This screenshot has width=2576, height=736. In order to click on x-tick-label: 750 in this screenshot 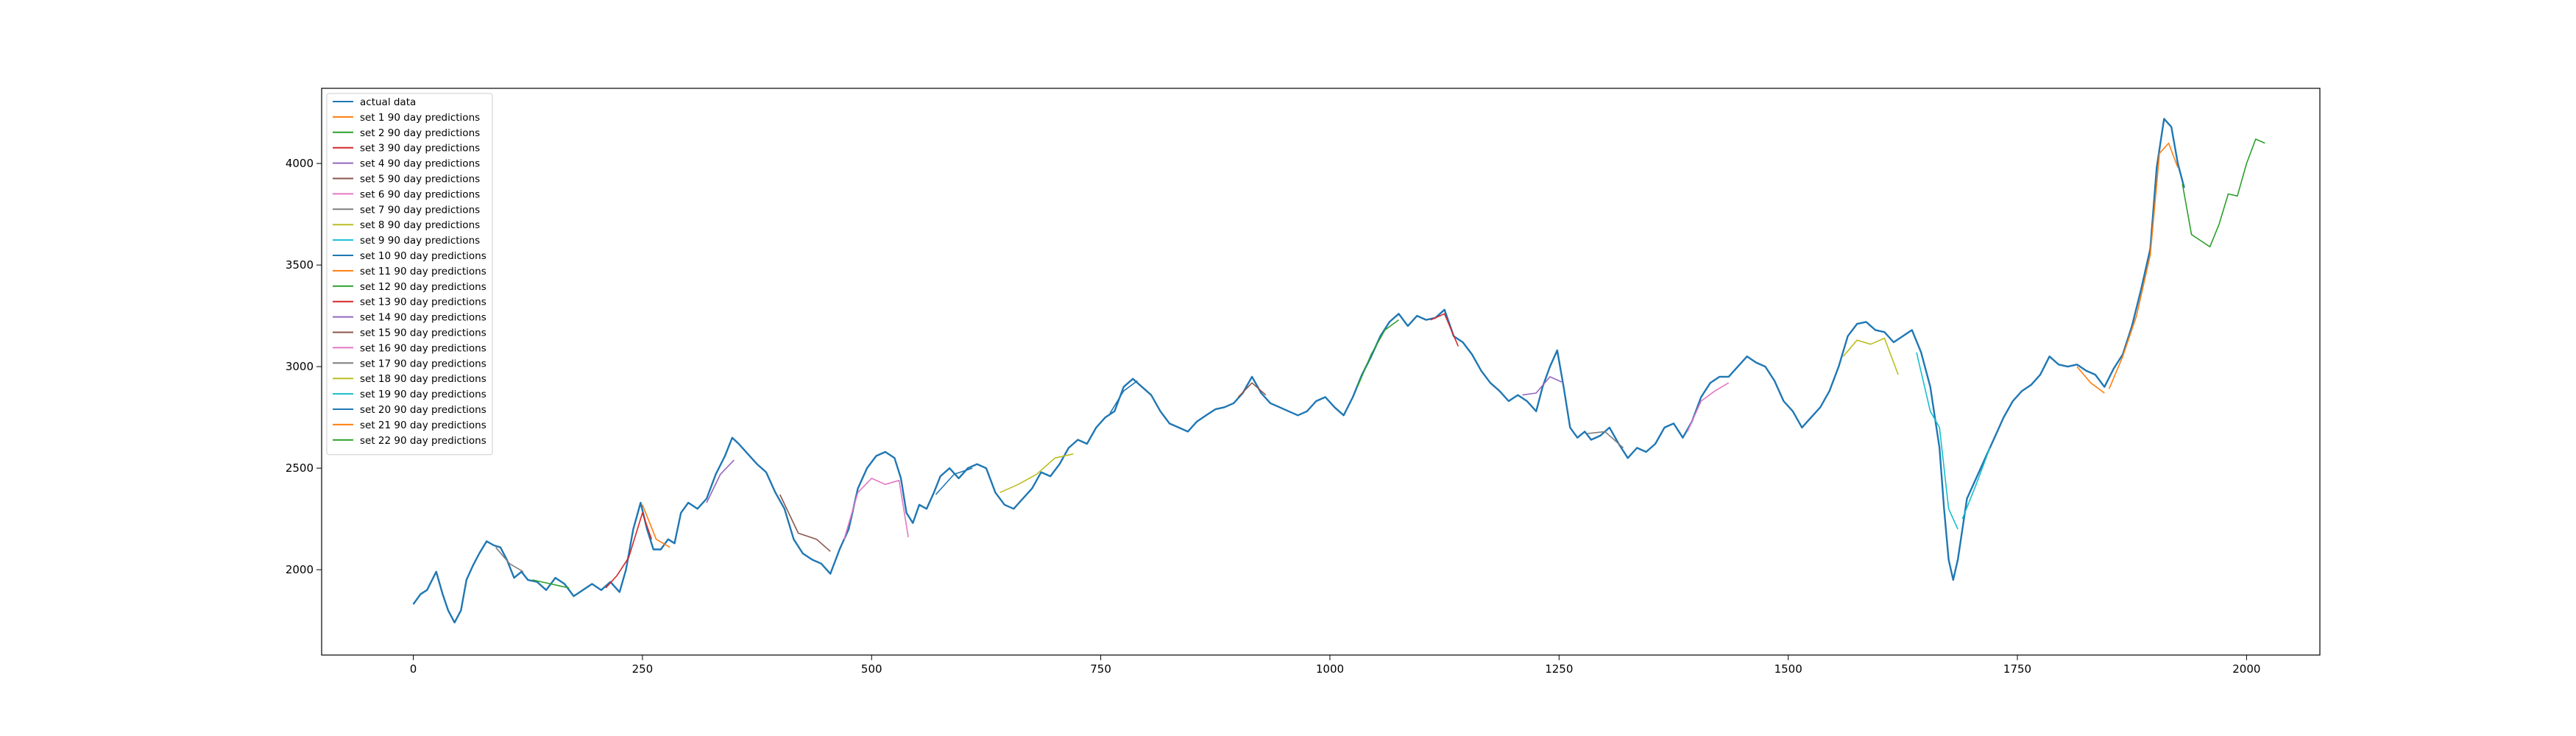, I will do `click(1100, 669)`.